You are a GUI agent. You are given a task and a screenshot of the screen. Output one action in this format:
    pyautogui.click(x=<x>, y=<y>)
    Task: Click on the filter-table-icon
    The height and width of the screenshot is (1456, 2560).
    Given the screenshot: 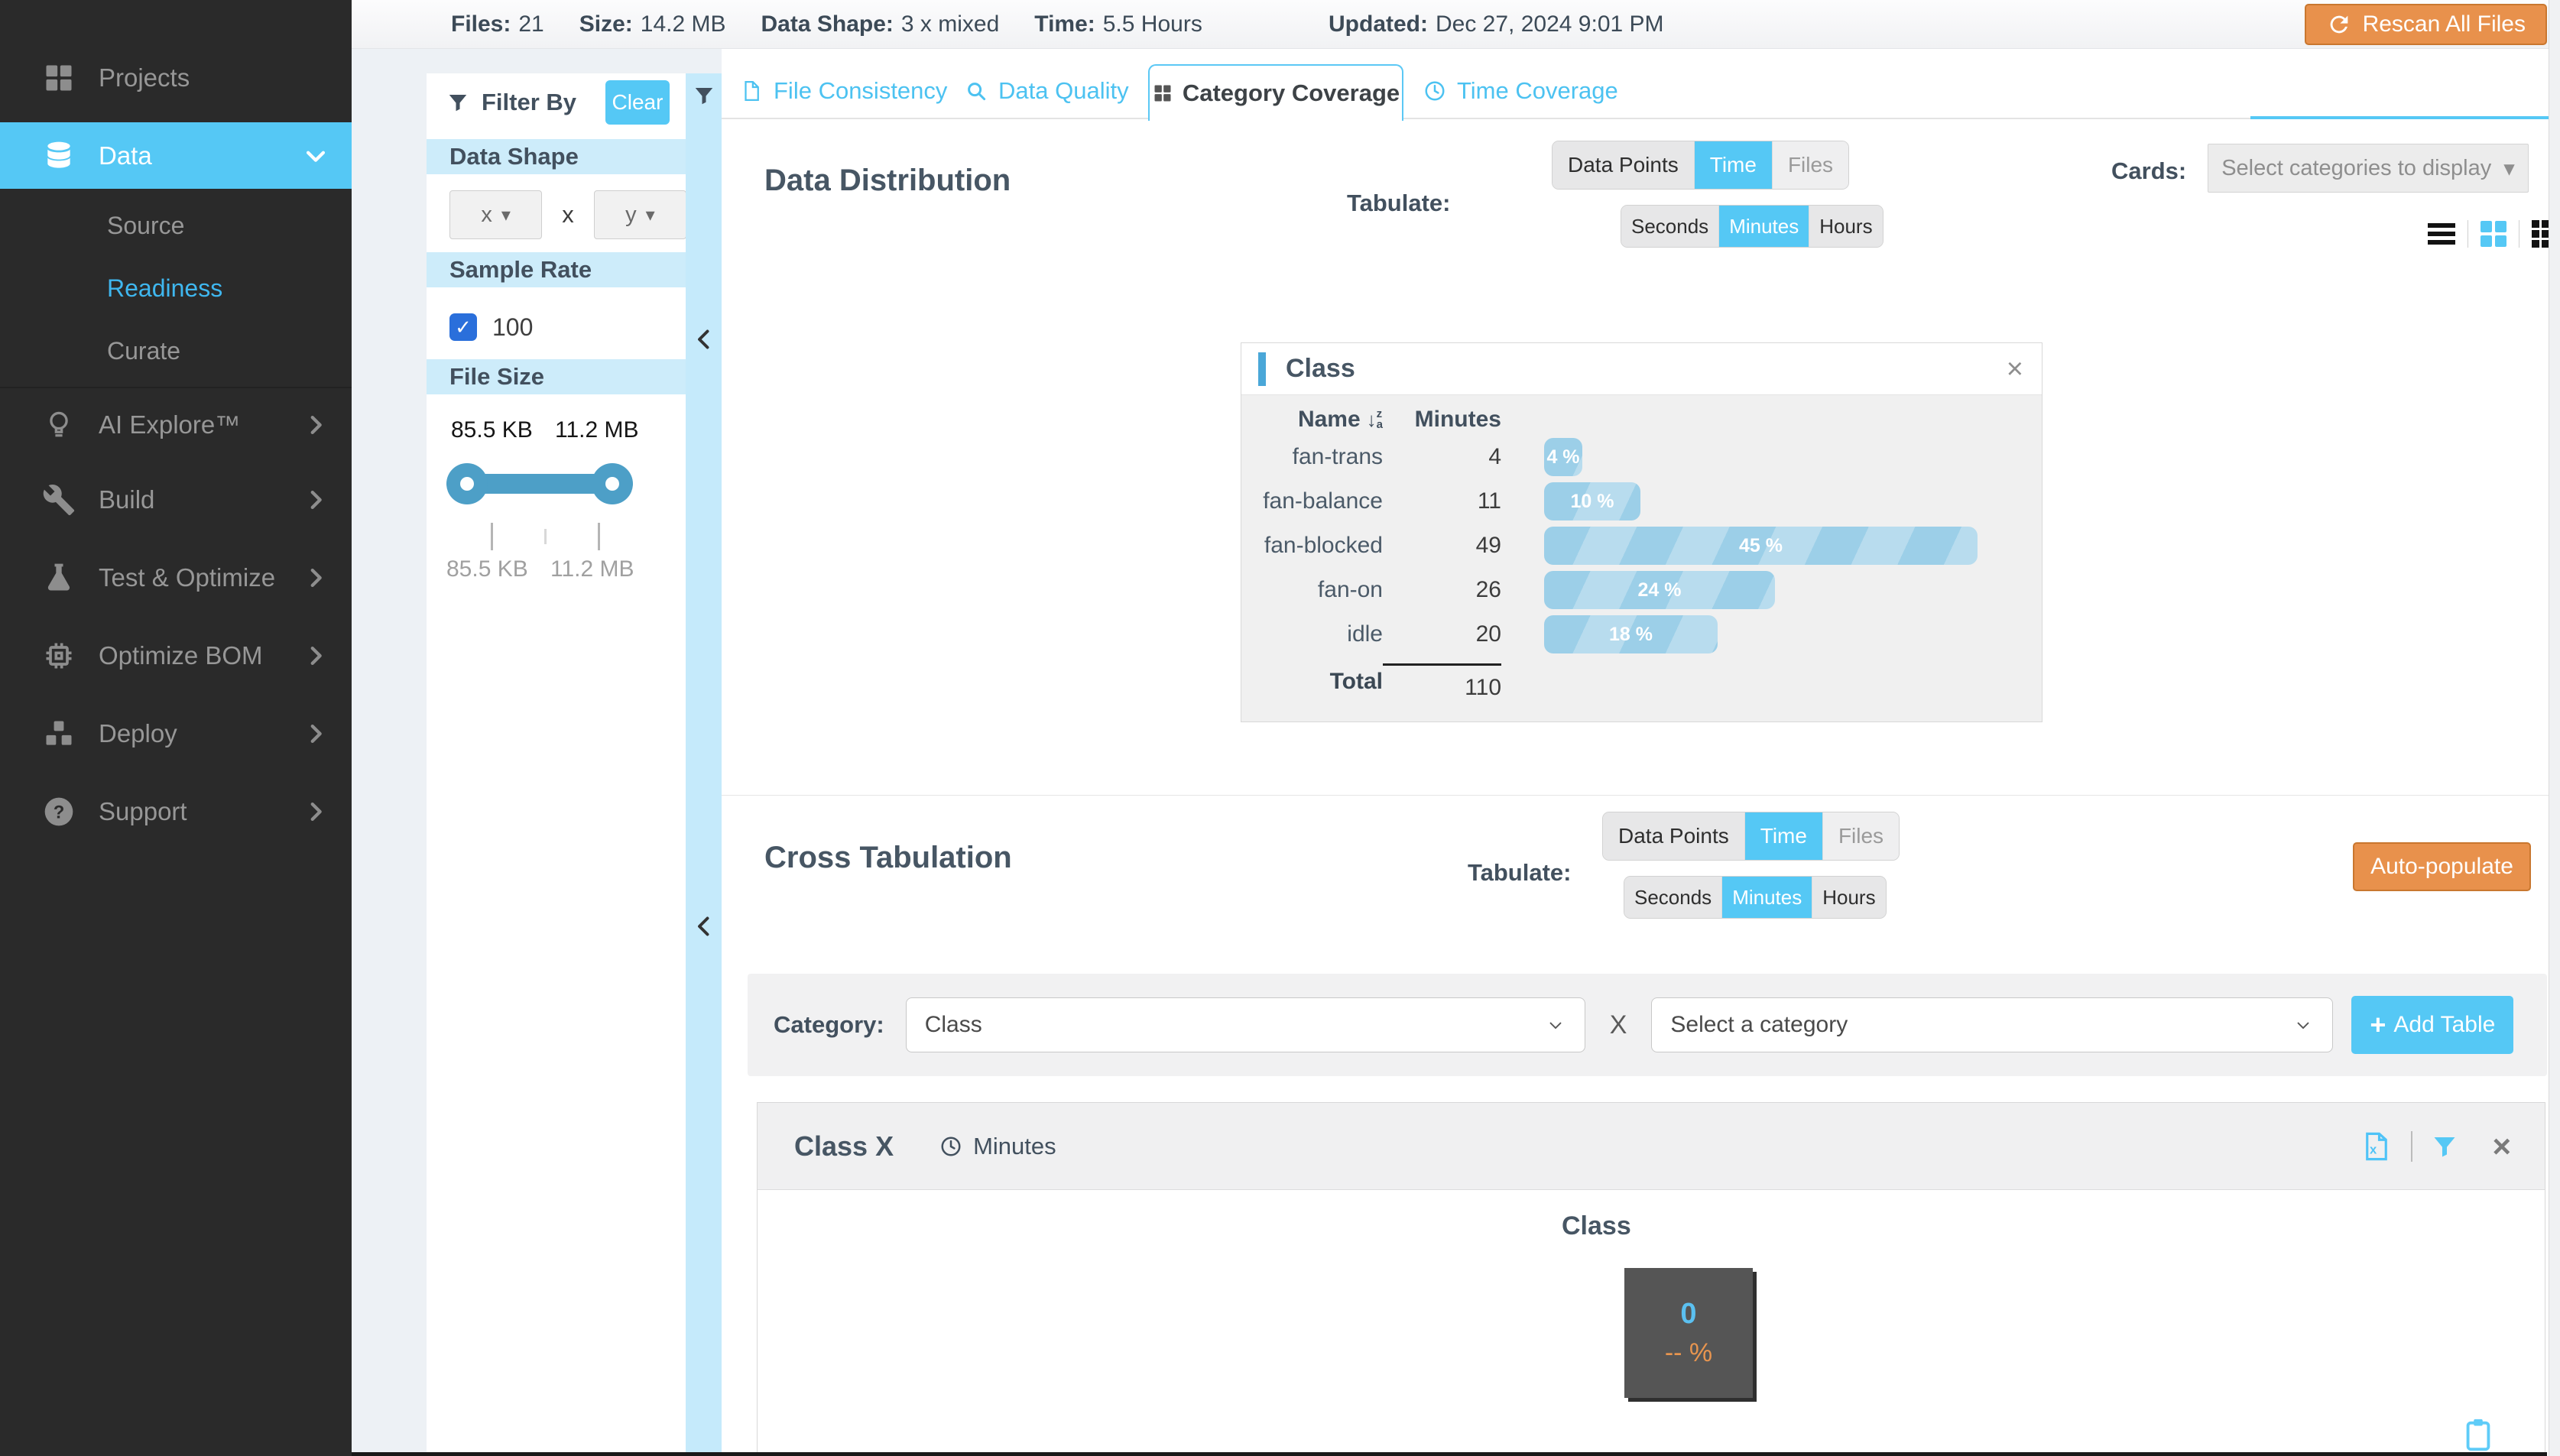 What is the action you would take?
    pyautogui.click(x=2444, y=1146)
    